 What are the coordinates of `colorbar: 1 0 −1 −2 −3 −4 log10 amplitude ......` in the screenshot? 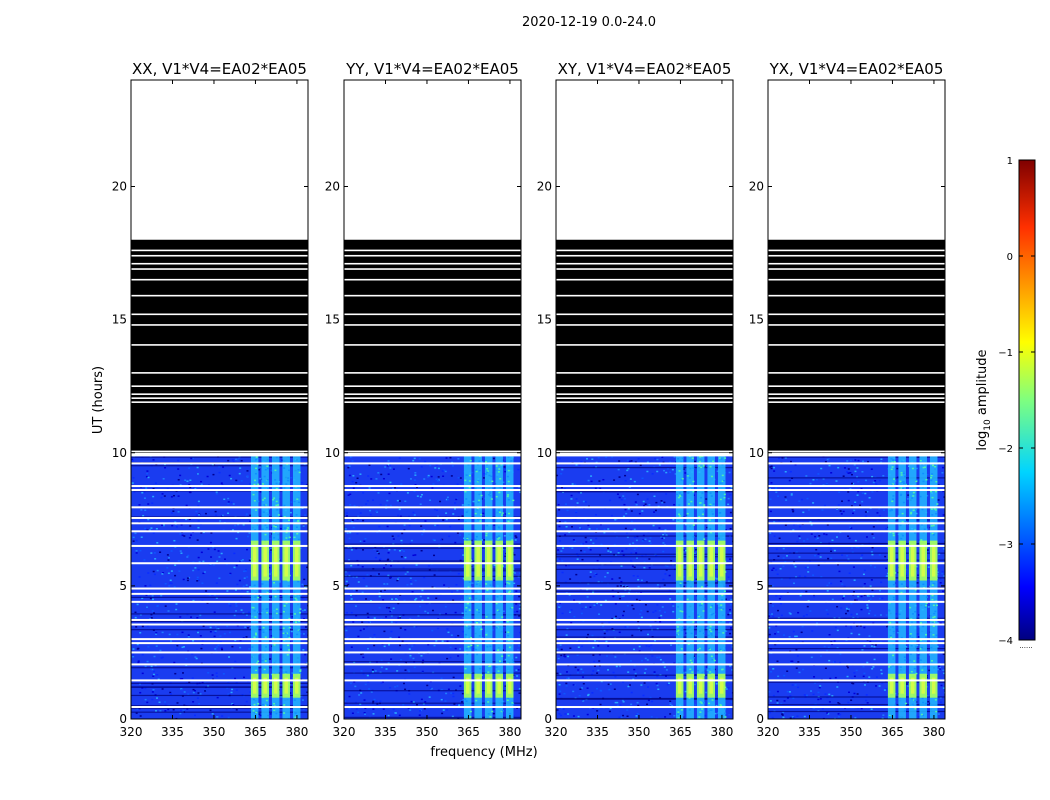 It's located at (1005, 403).